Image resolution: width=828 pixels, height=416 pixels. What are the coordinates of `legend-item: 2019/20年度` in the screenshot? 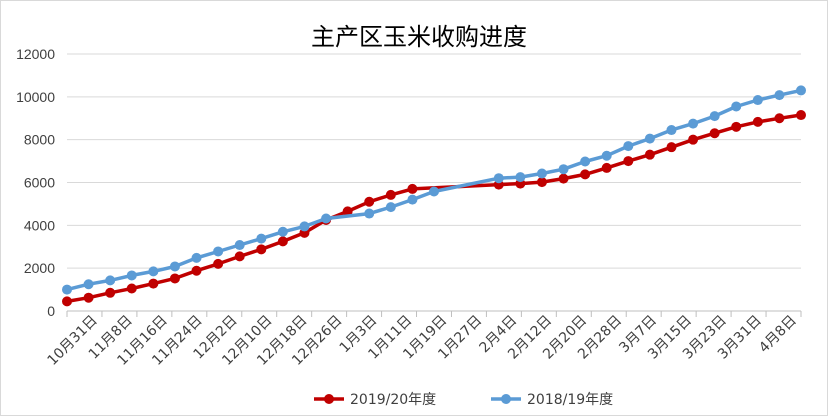 It's located at (375, 400).